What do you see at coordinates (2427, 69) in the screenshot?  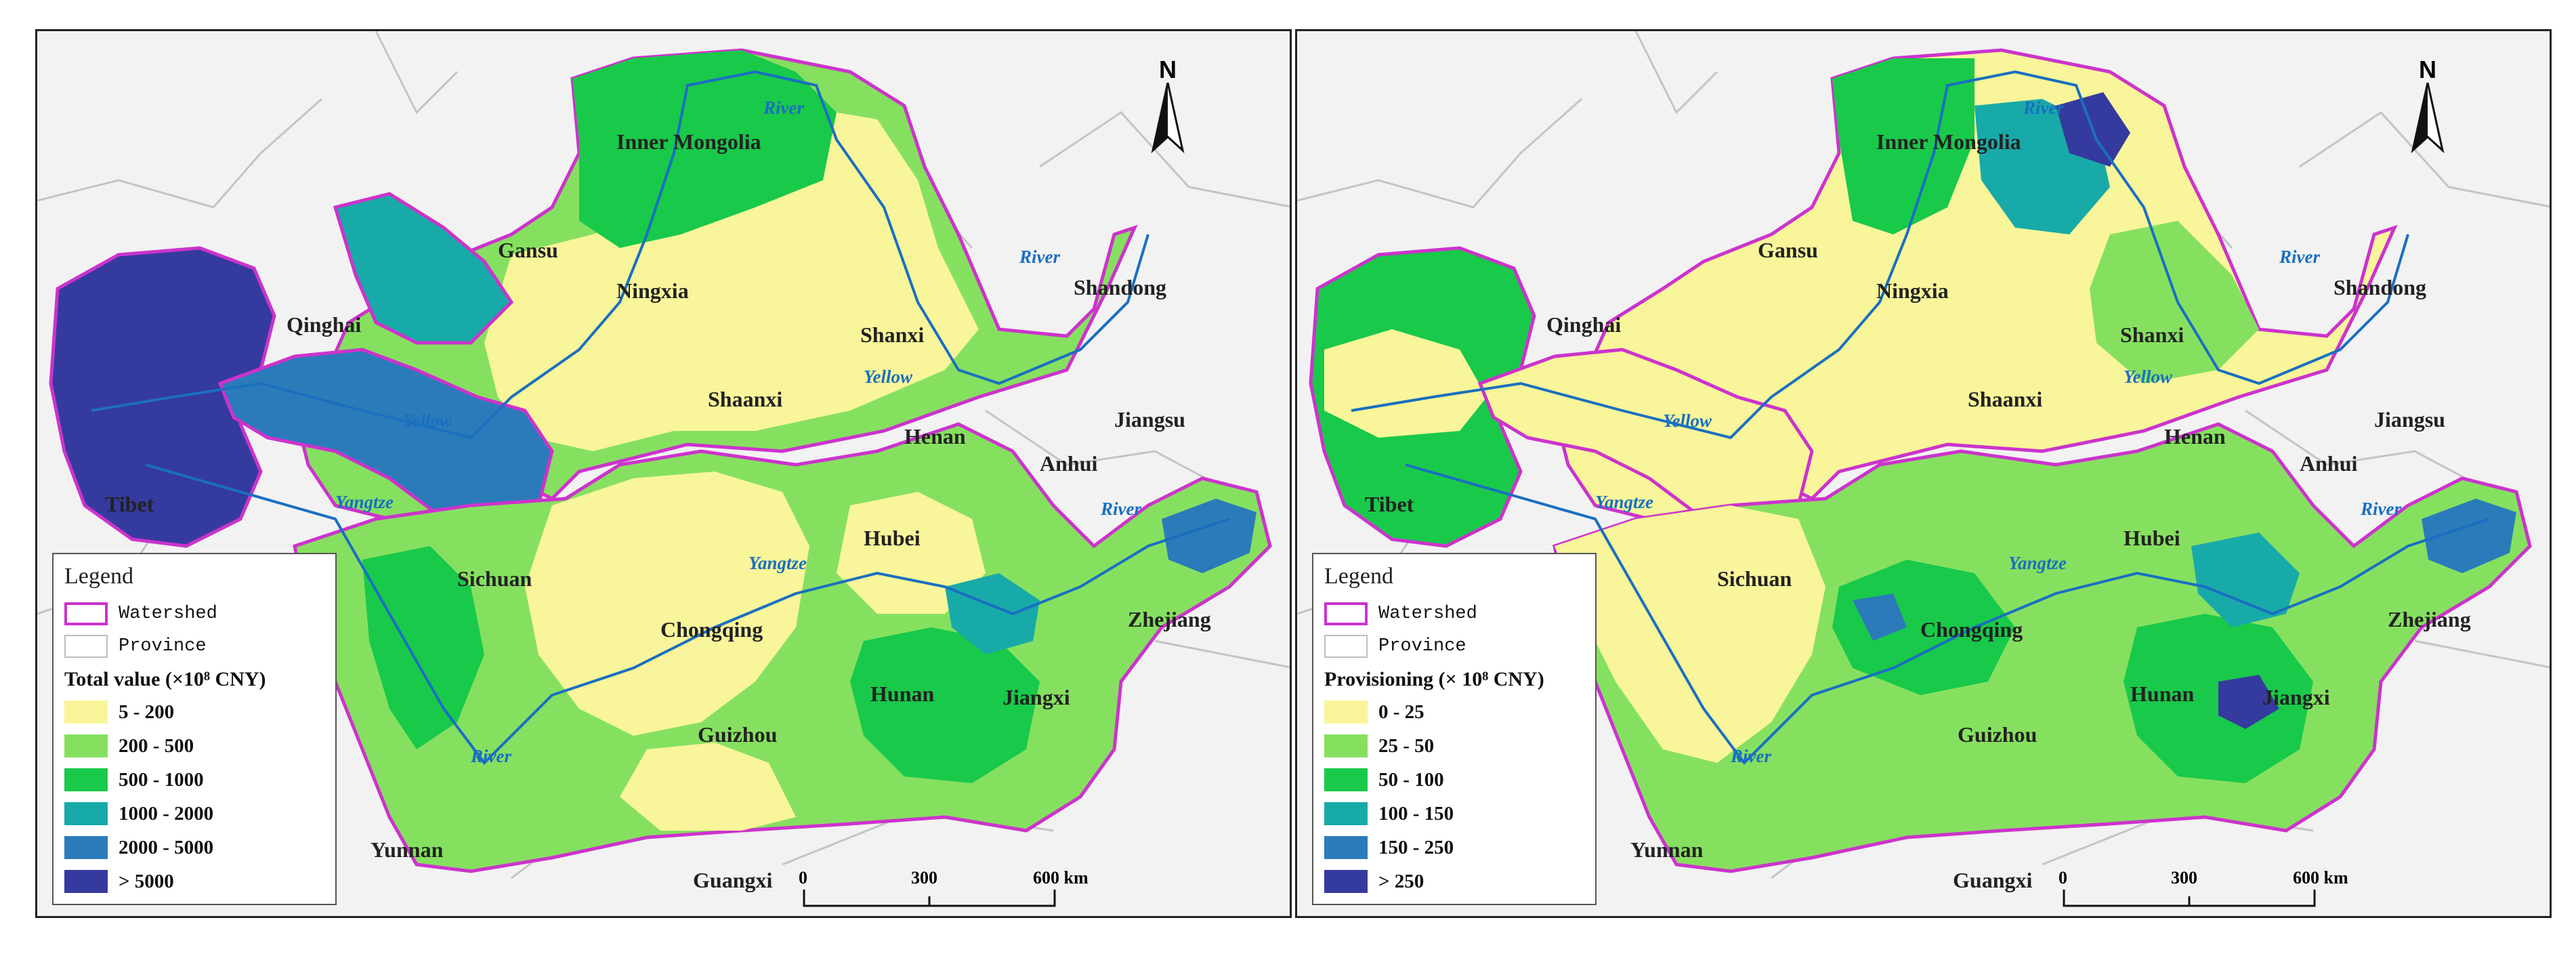 I see `north-letter: N` at bounding box center [2427, 69].